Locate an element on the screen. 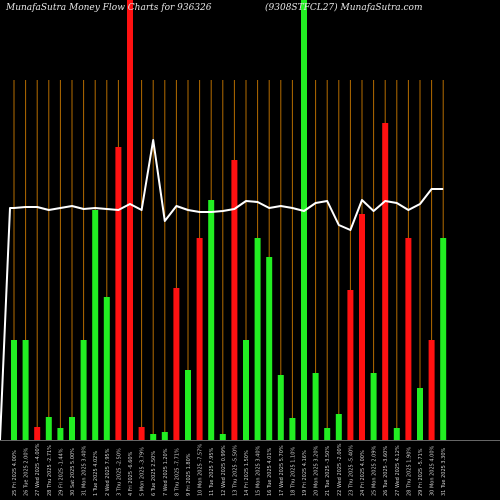 The width and height of the screenshot is (500, 500). x-tick-label: 10 Mon 2025 -7.57% is located at coordinates (201, 470).